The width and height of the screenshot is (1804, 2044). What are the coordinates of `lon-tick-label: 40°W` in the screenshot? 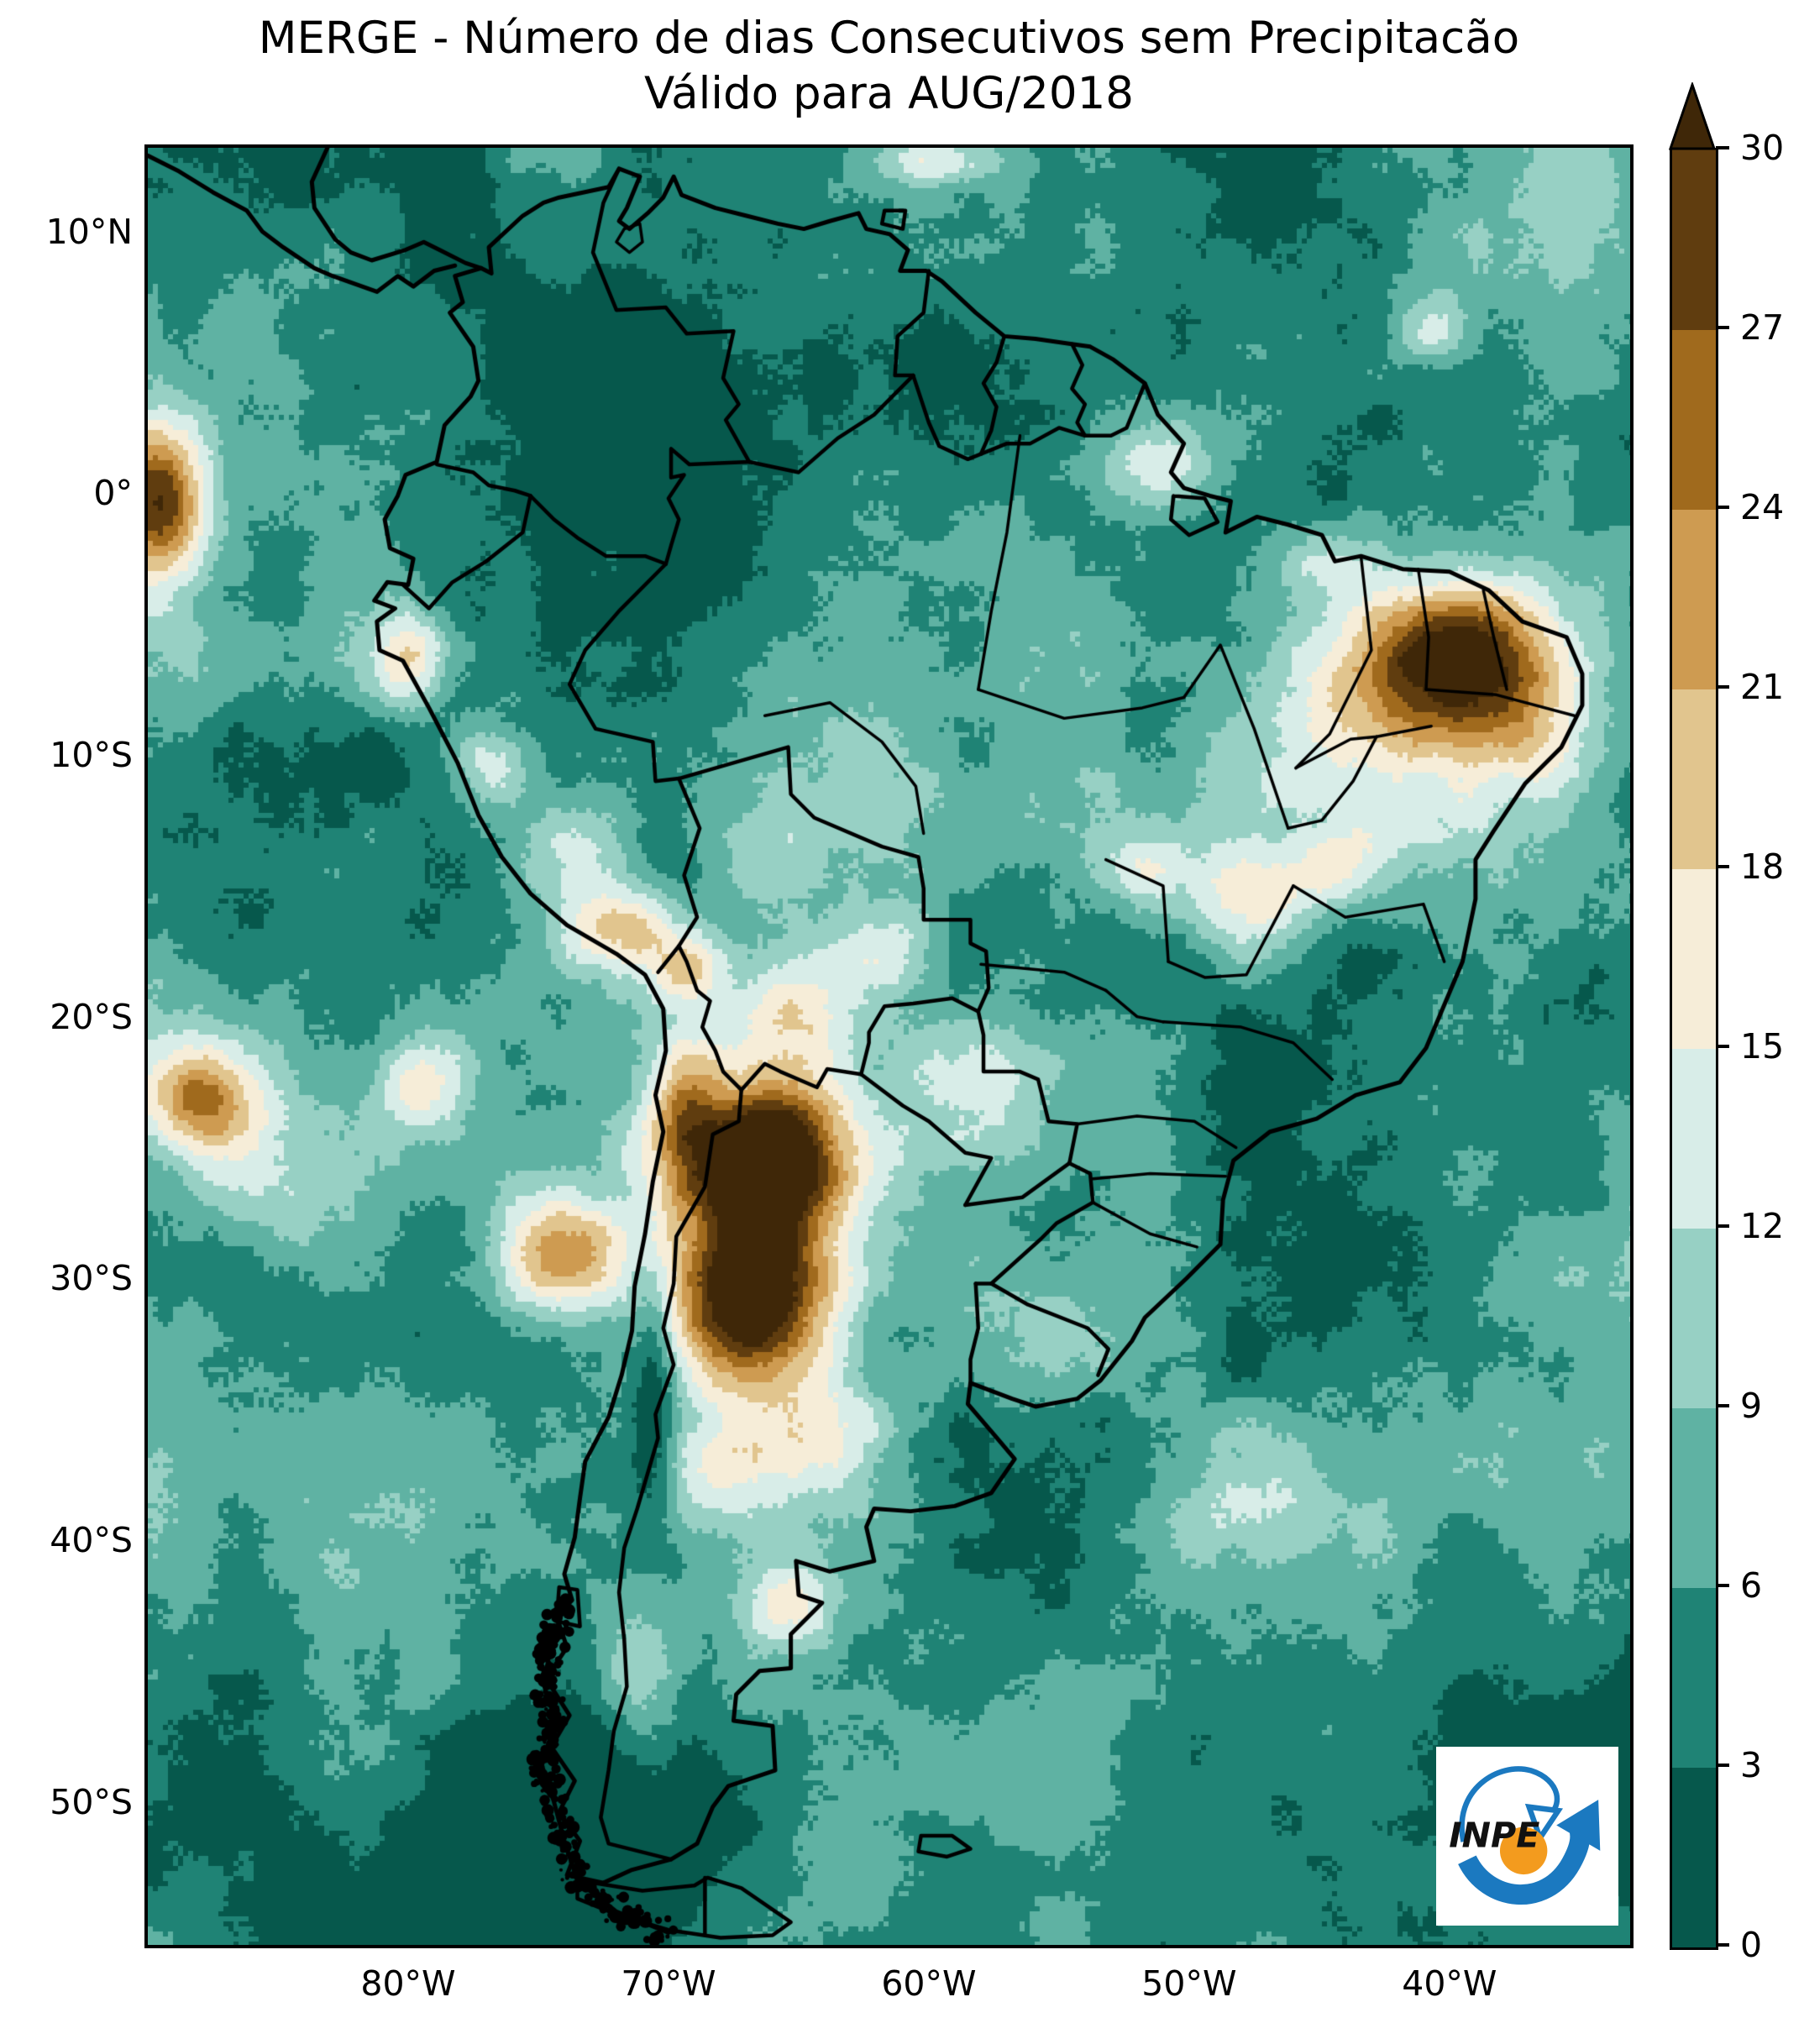 It's located at (1449, 1983).